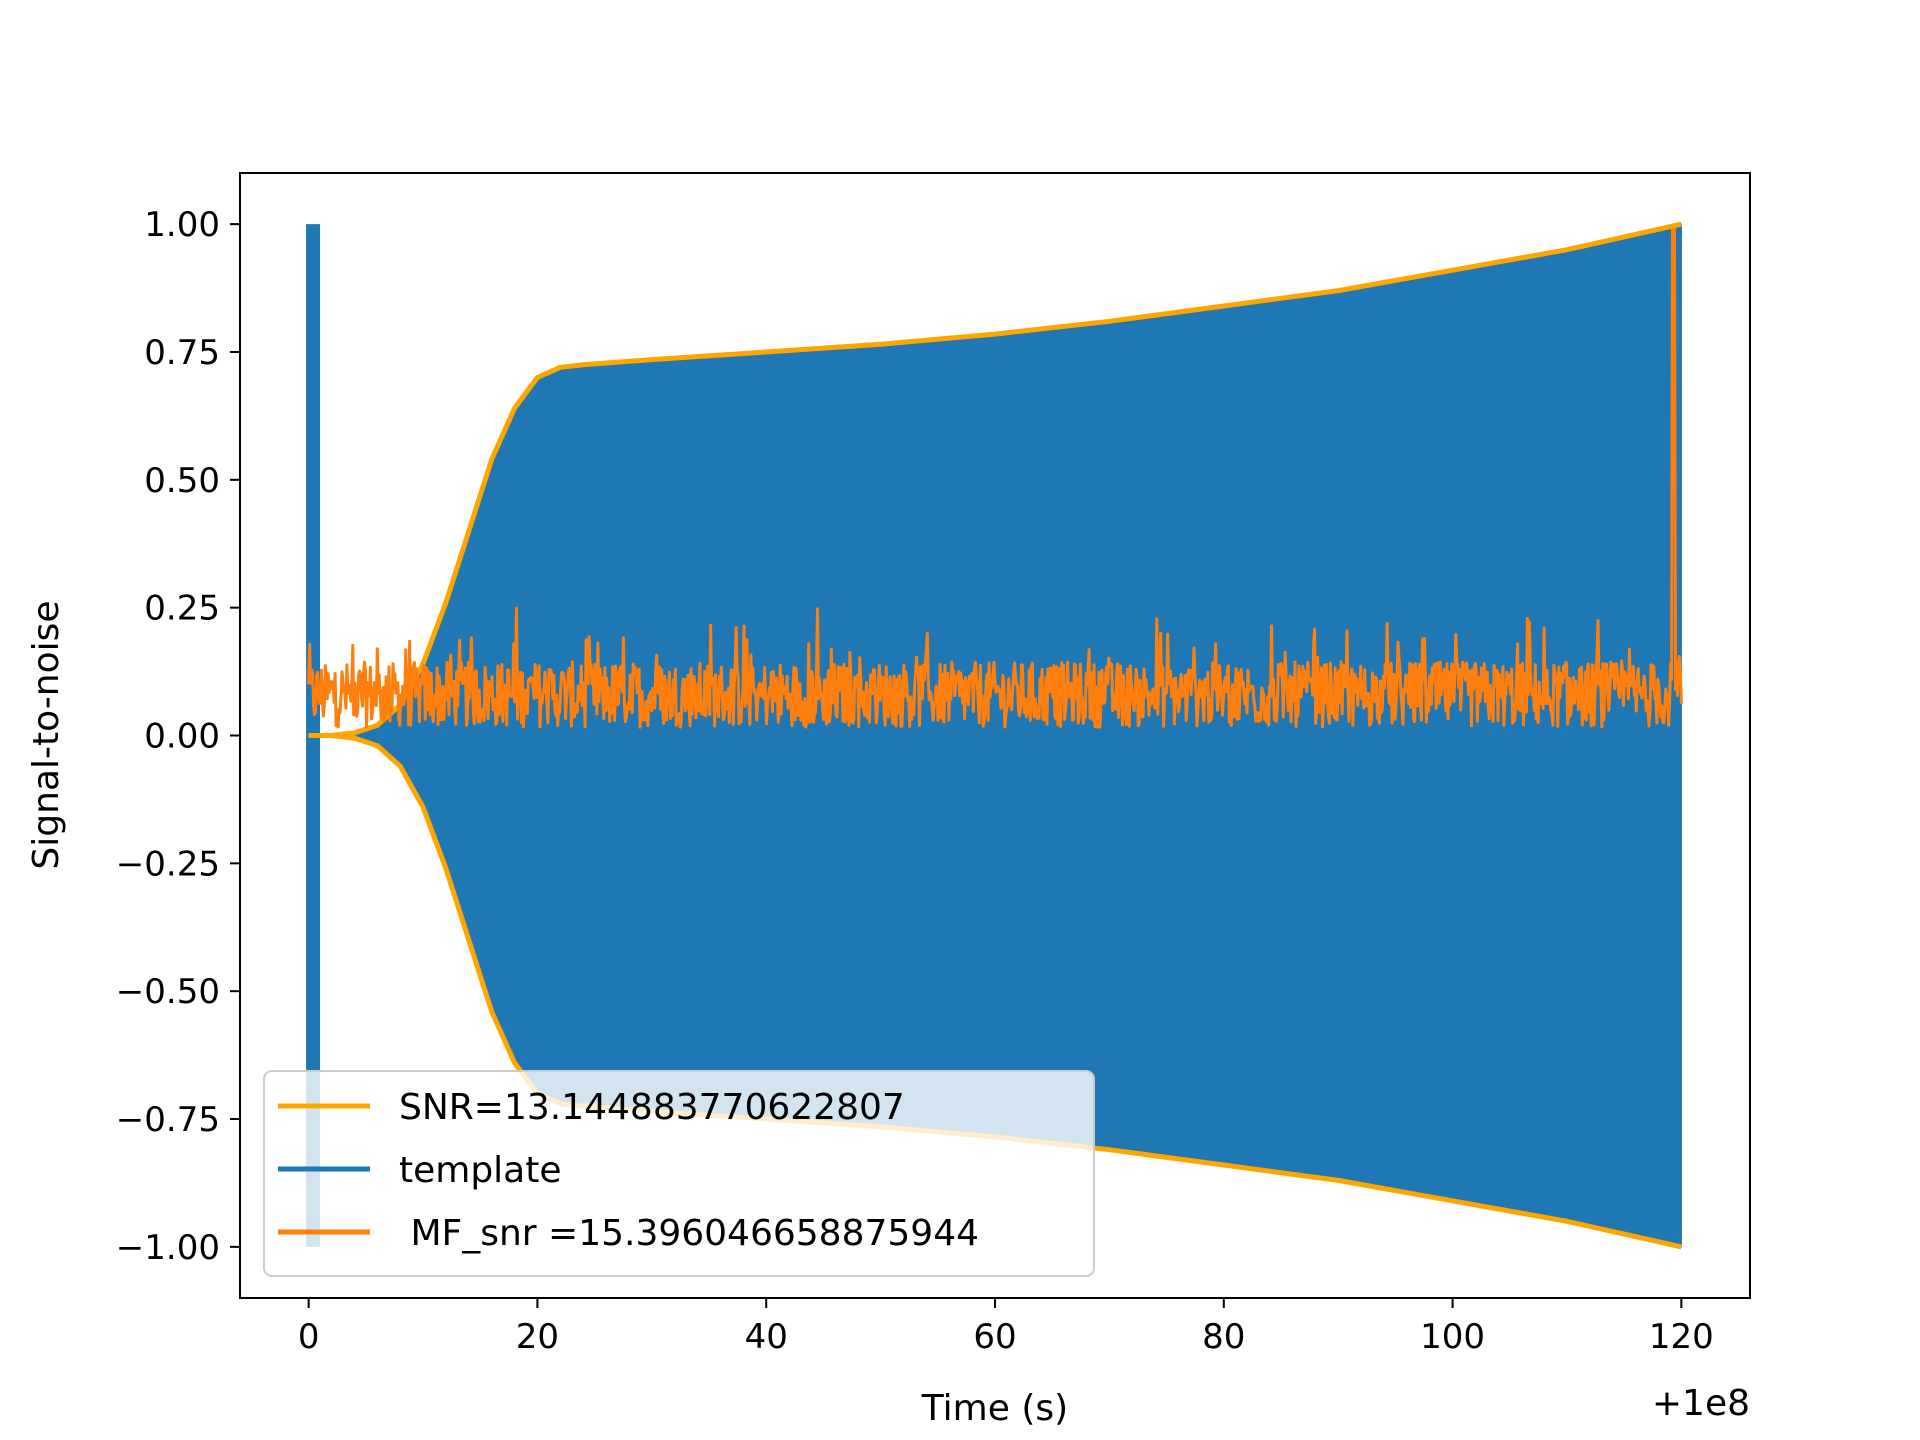 The image size is (1920, 1440). What do you see at coordinates (1701, 1403) in the screenshot?
I see `x-axis-offset-label: +1e8` at bounding box center [1701, 1403].